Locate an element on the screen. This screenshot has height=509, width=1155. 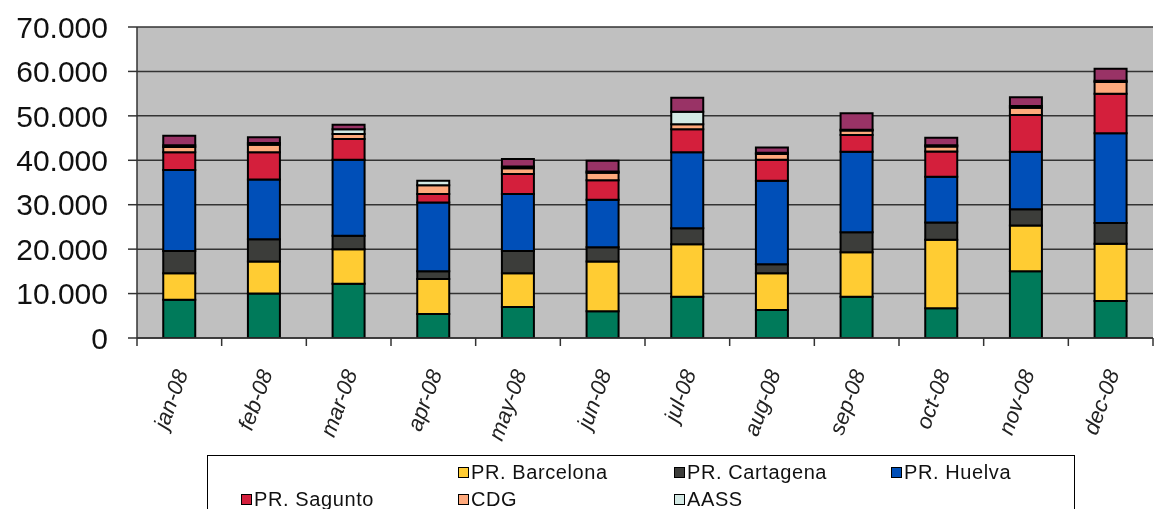
legend-label: AASS is located at coordinates (715, 498).